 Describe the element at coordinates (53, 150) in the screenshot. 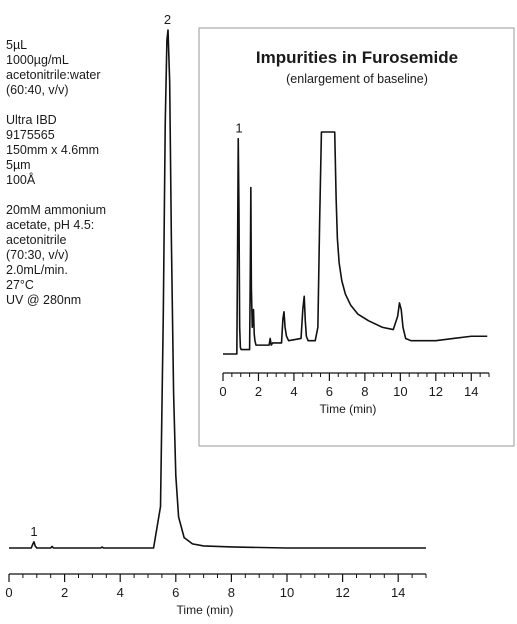

I see `column-line: 150mm x 4.6mm` at that location.